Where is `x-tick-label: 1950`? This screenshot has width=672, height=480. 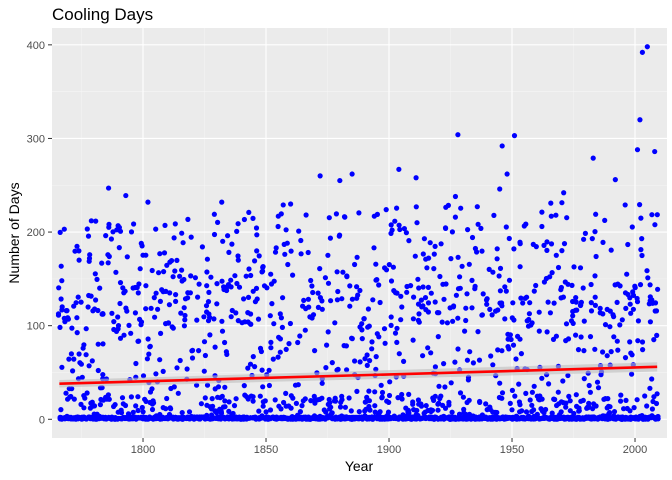
x-tick-label: 1950 is located at coordinates (512, 450).